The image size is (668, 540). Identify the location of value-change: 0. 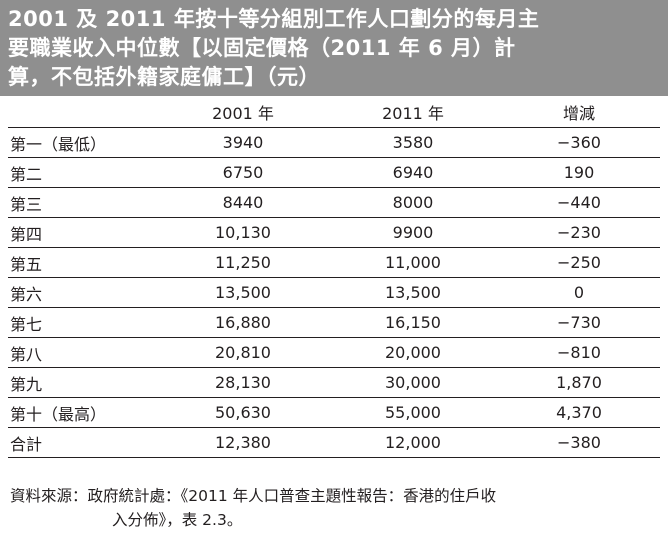
(579, 292).